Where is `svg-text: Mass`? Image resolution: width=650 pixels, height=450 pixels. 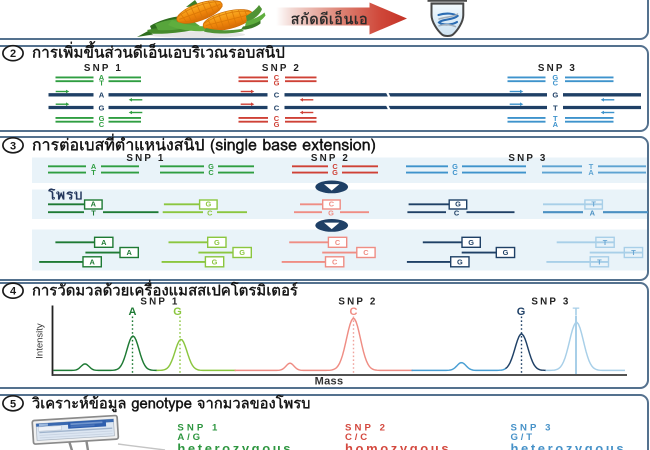 svg-text: Mass is located at coordinates (329, 381).